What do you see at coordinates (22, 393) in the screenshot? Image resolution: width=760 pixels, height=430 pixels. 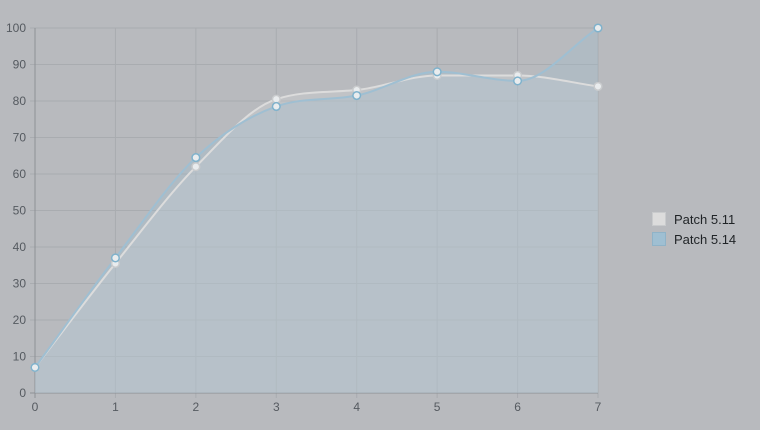 I see `y-tick-label: 0` at bounding box center [22, 393].